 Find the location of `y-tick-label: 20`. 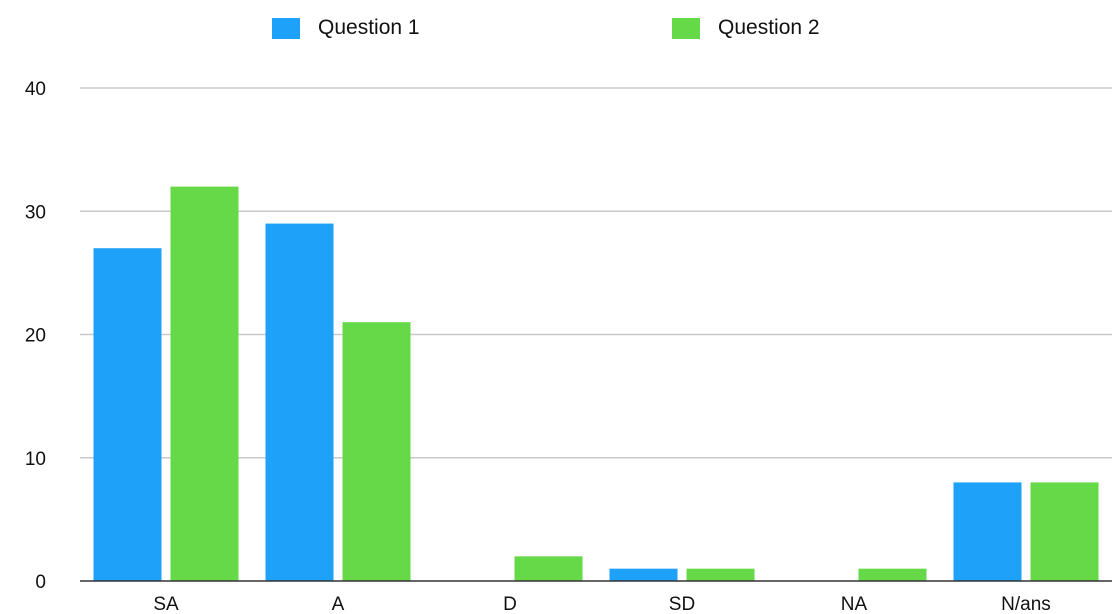

y-tick-label: 20 is located at coordinates (35, 336).